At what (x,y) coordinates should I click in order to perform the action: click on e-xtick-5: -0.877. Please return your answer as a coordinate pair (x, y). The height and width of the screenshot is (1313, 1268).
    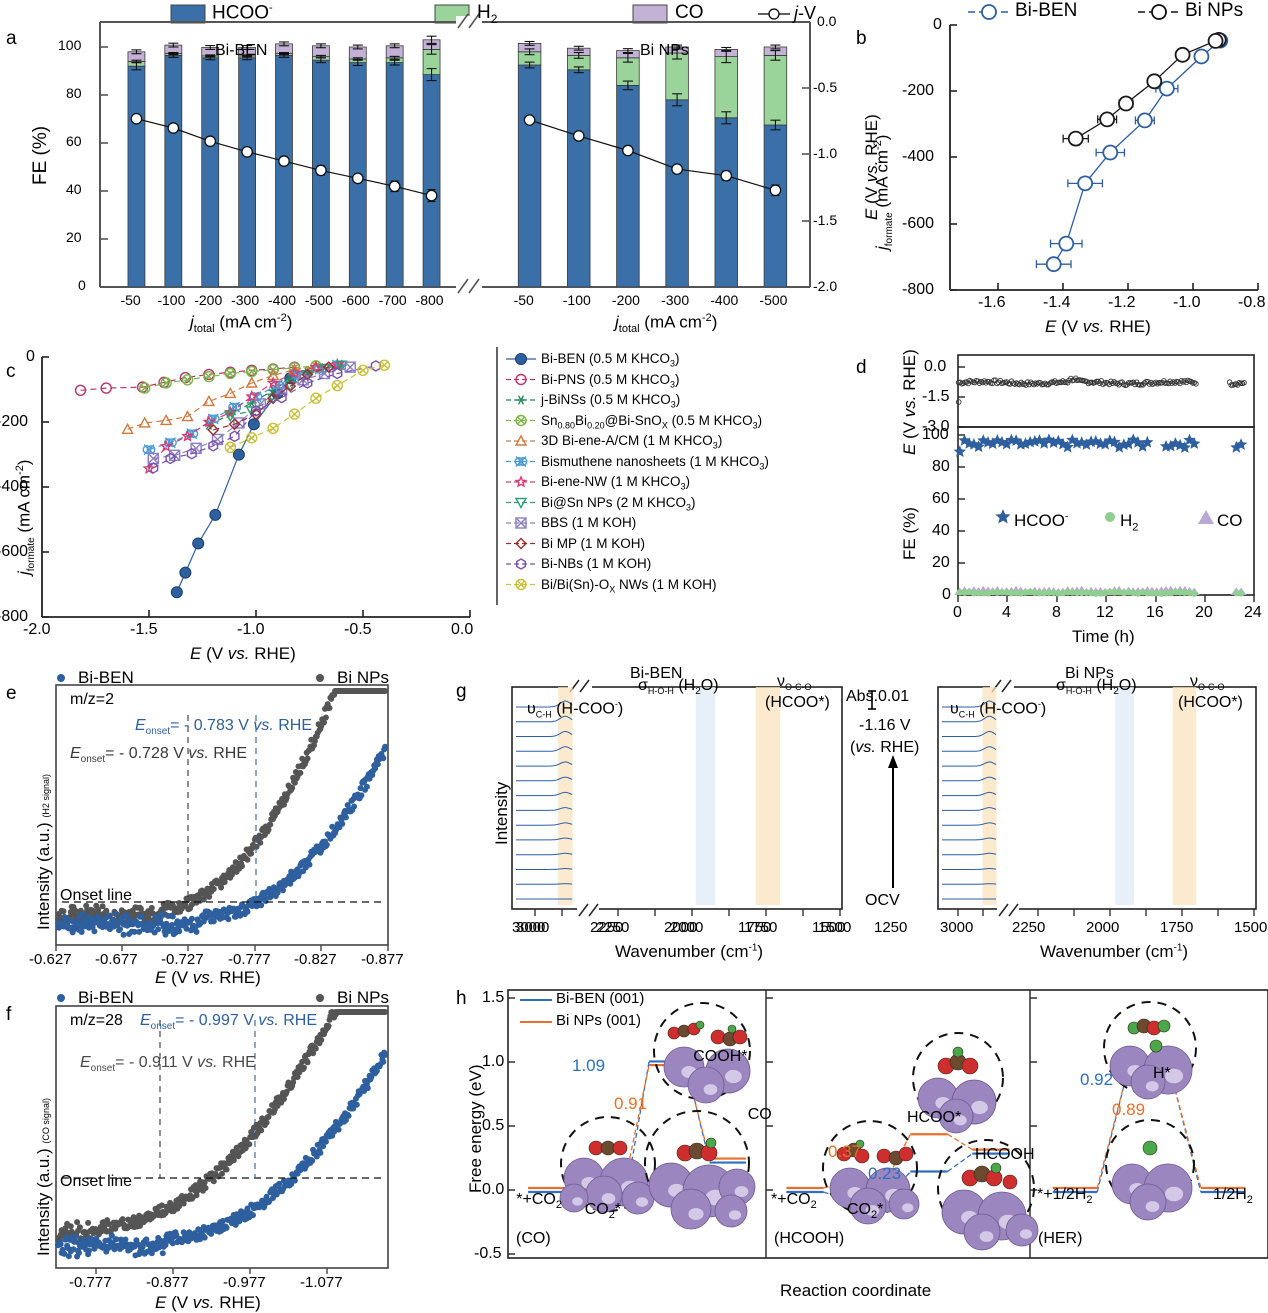
    Looking at the image, I should click on (382, 959).